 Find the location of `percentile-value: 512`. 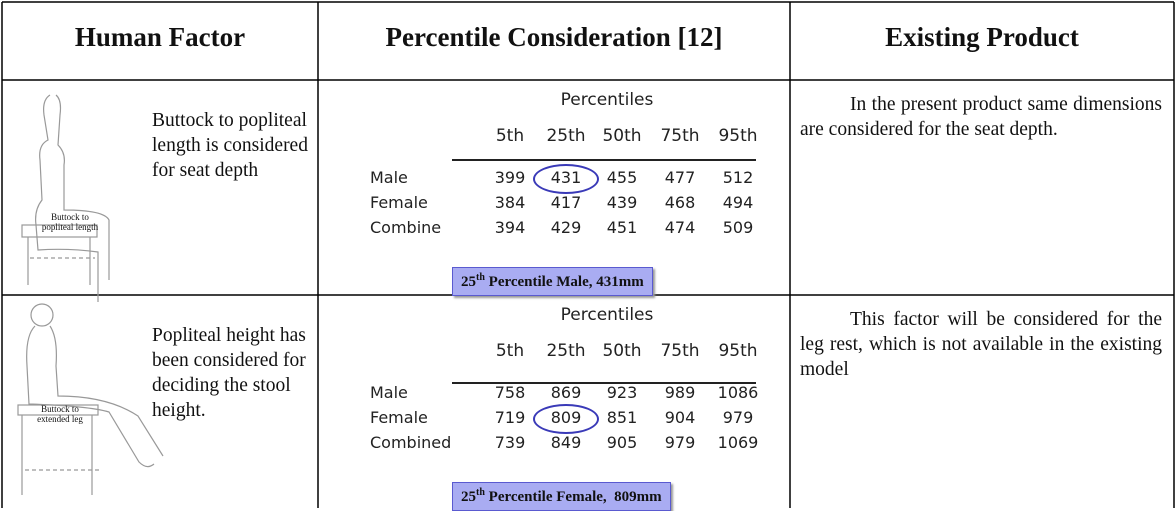

percentile-value: 512 is located at coordinates (738, 177).